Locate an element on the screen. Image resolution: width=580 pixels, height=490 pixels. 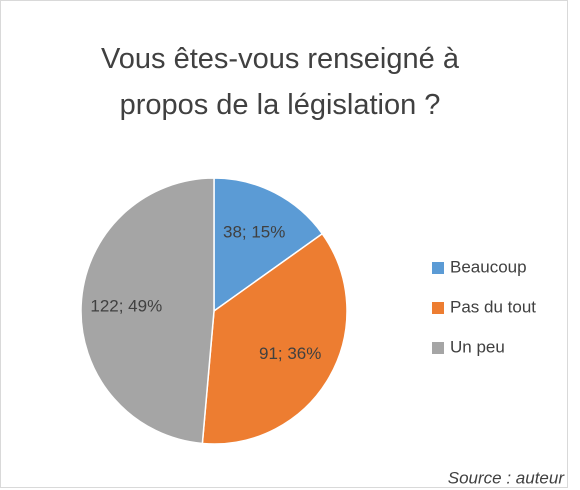
annotation: Source : auteur is located at coordinates (507, 477).